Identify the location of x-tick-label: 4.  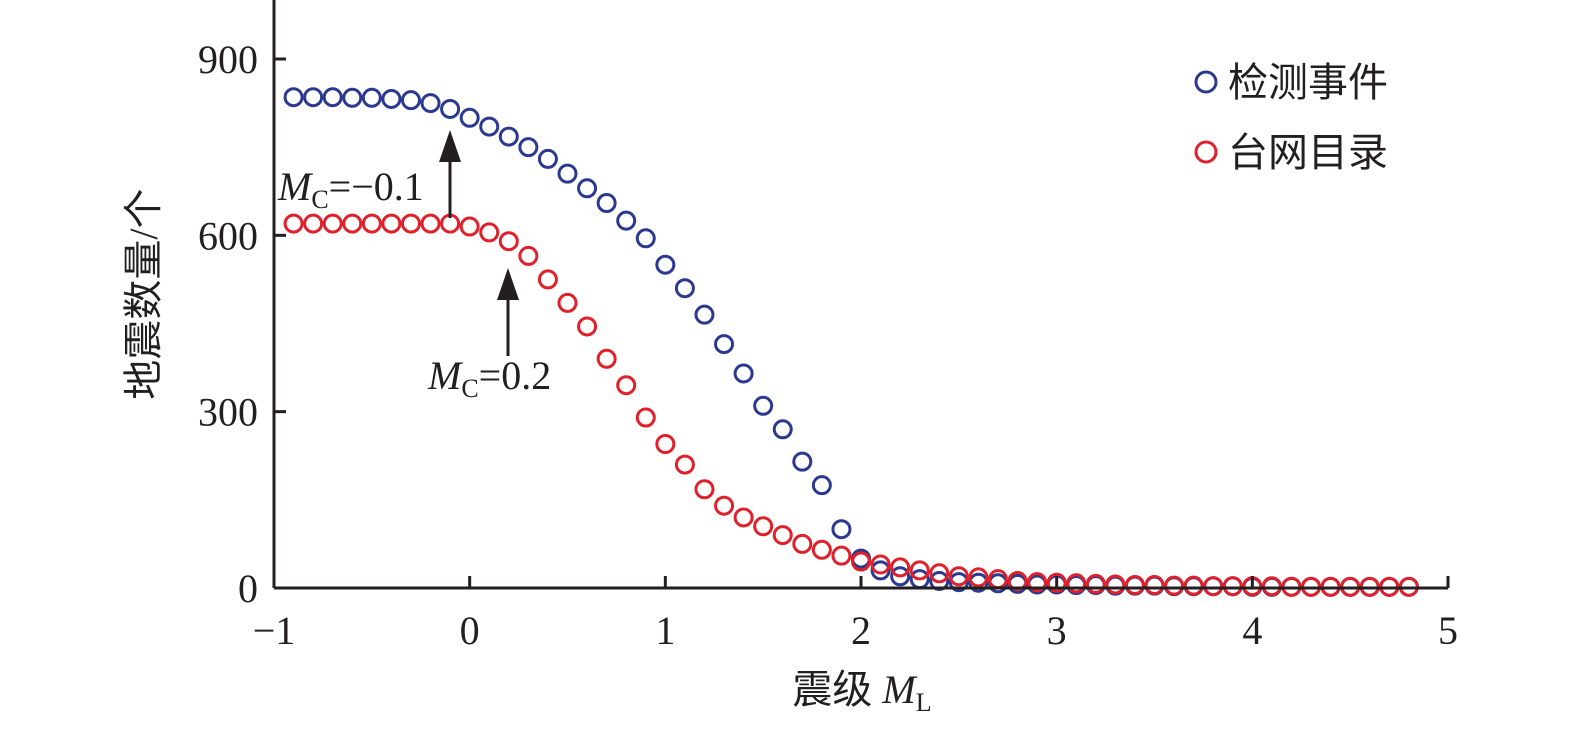
(1252, 630).